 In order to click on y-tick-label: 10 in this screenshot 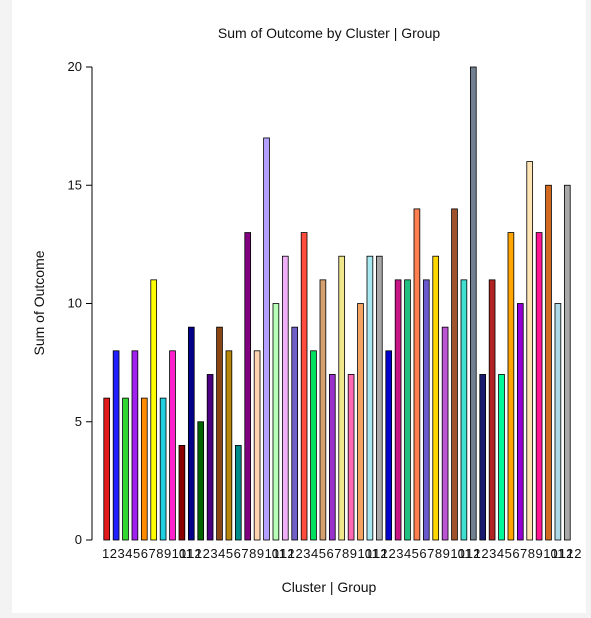, I will do `click(75, 303)`.